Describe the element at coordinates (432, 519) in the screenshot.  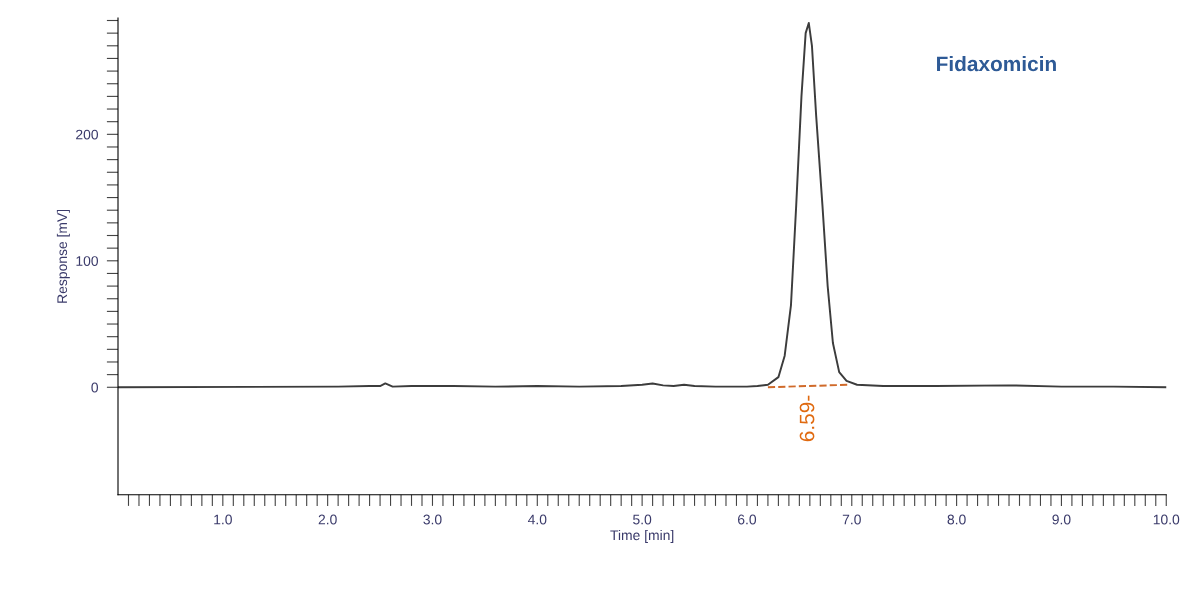
I see `x-tick-label: 3.0` at that location.